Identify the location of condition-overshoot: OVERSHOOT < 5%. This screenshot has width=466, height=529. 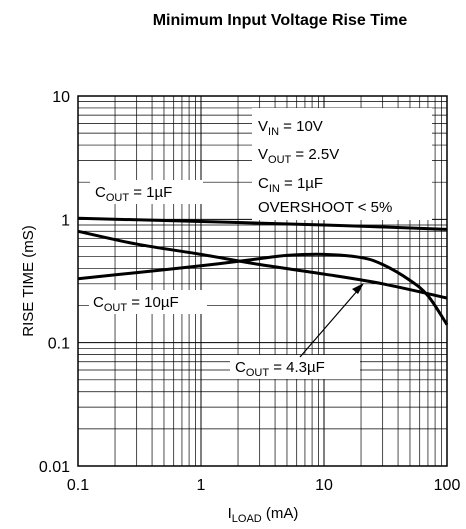
(325, 207).